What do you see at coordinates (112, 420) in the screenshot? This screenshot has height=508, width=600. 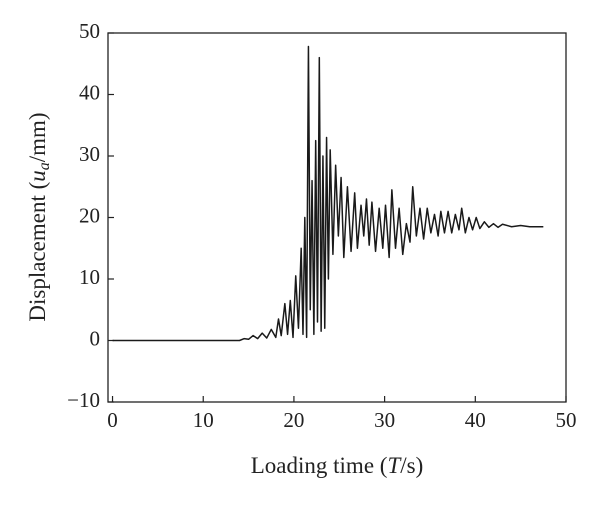 I see `x-tick-label: 0` at bounding box center [112, 420].